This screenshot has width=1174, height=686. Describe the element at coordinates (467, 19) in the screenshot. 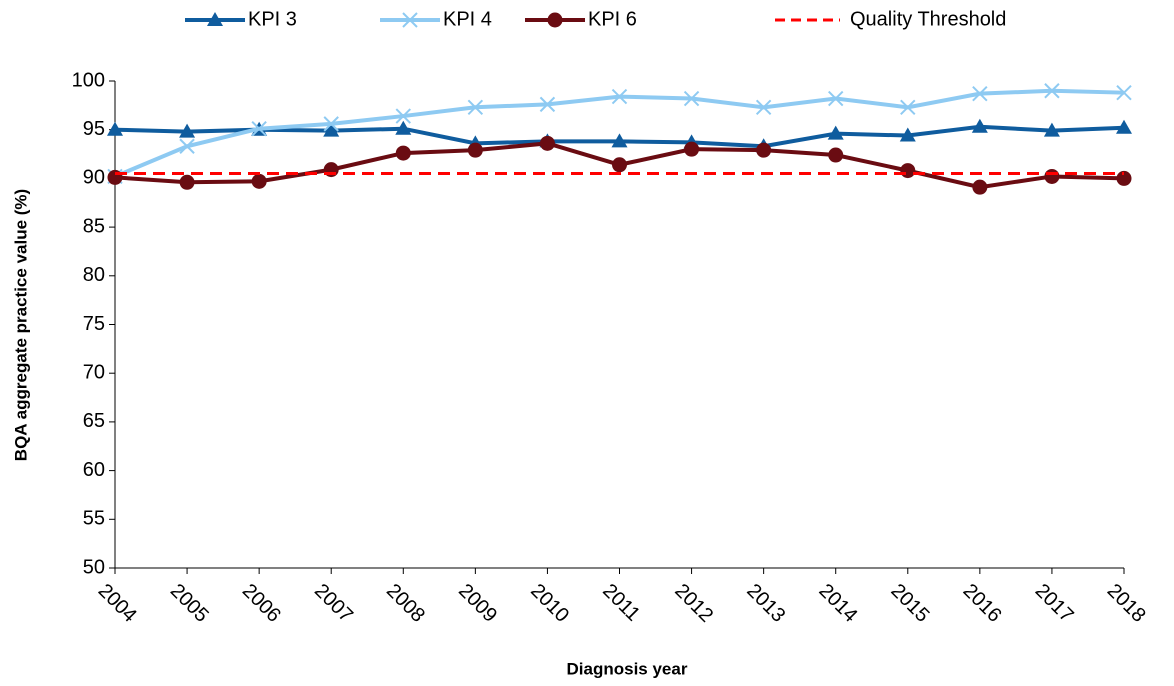

I see `legend-label: KPI 4` at that location.